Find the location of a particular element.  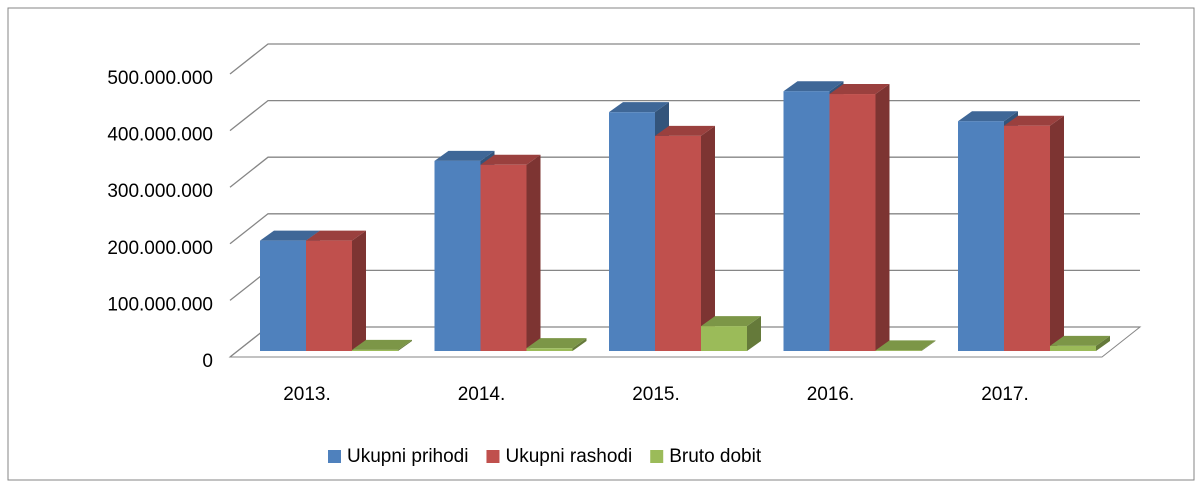

y-tick-label: 500.000.000 is located at coordinates (160, 78).